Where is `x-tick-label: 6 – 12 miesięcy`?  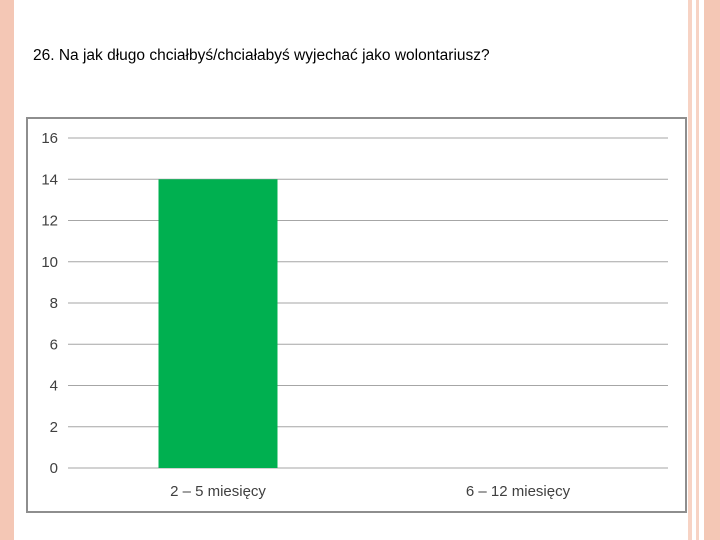 x-tick-label: 6 – 12 miesięcy is located at coordinates (518, 491).